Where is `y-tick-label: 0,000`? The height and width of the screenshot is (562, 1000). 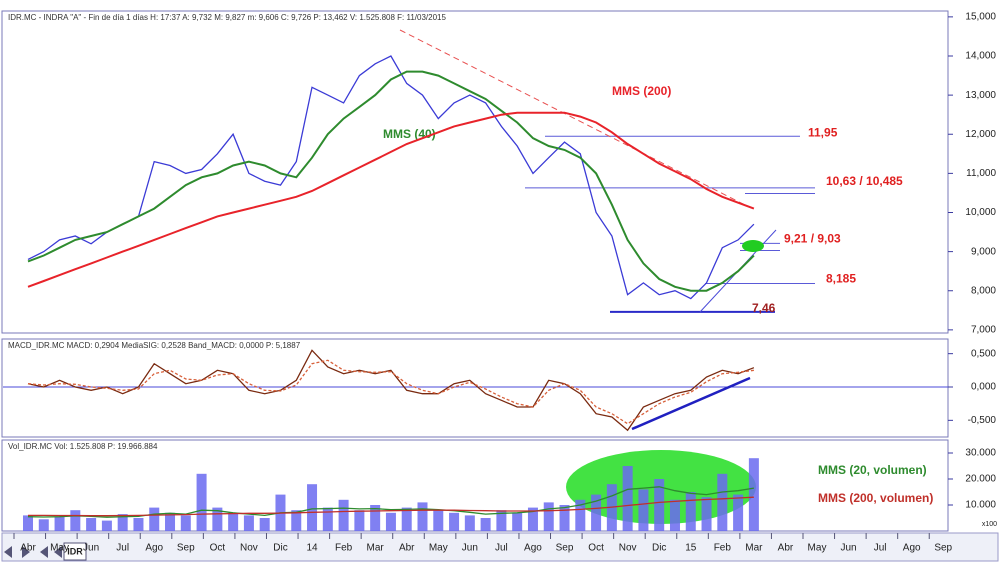 y-tick-label: 0,000 is located at coordinates (983, 387).